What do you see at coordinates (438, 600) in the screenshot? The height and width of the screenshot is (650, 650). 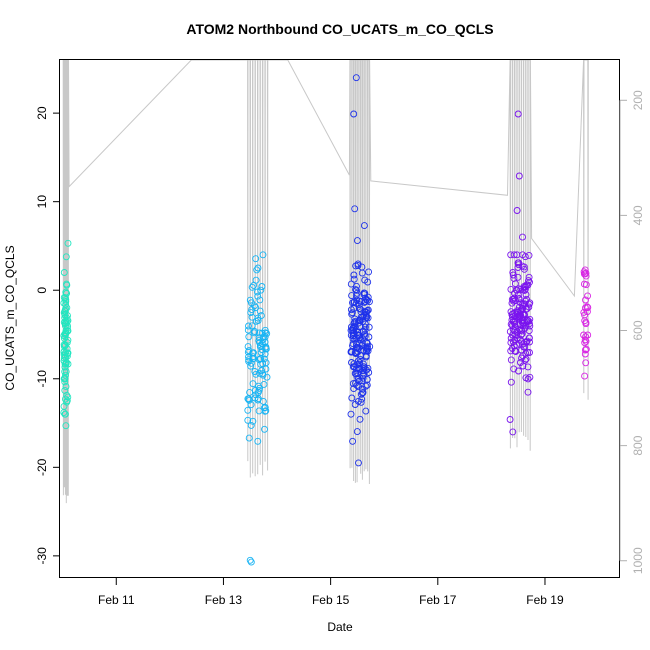 I see `x-tick-label: Feb 17` at bounding box center [438, 600].